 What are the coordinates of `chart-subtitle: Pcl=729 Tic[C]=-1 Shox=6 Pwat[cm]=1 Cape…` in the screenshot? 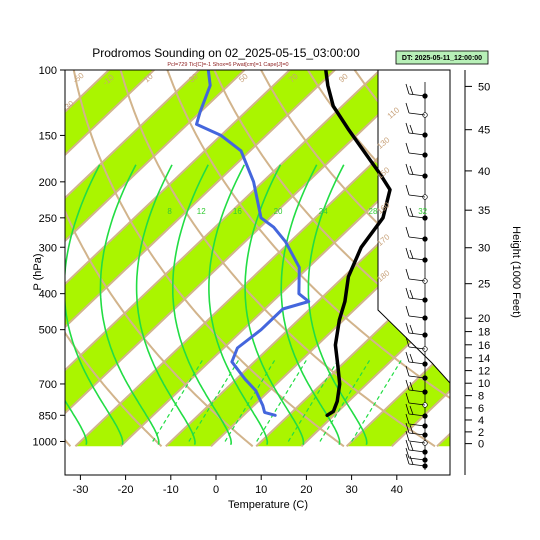 It's located at (227, 65).